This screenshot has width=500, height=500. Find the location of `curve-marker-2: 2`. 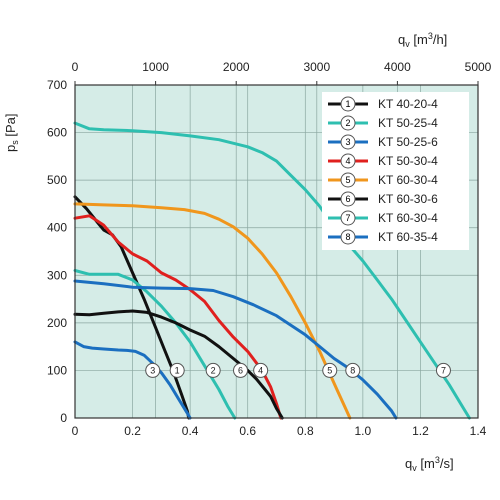

curve-marker-2: 2 is located at coordinates (213, 370).